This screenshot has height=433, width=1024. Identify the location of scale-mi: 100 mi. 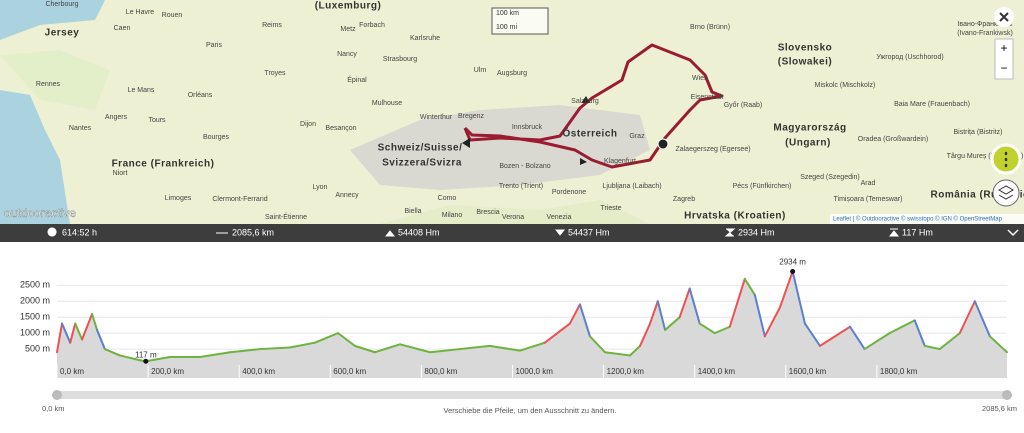
(506, 27).